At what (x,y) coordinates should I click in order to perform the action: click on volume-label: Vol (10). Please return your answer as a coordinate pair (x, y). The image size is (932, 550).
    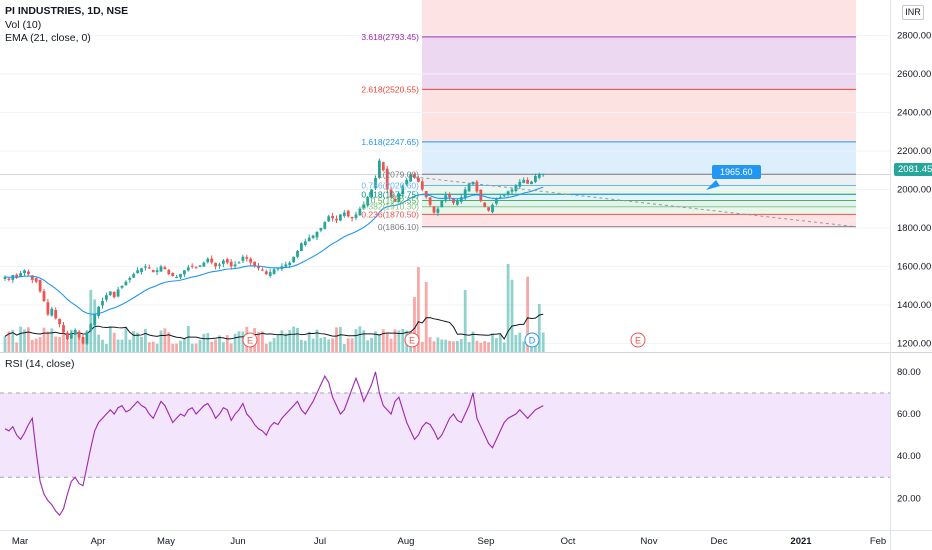
    Looking at the image, I should click on (23, 25).